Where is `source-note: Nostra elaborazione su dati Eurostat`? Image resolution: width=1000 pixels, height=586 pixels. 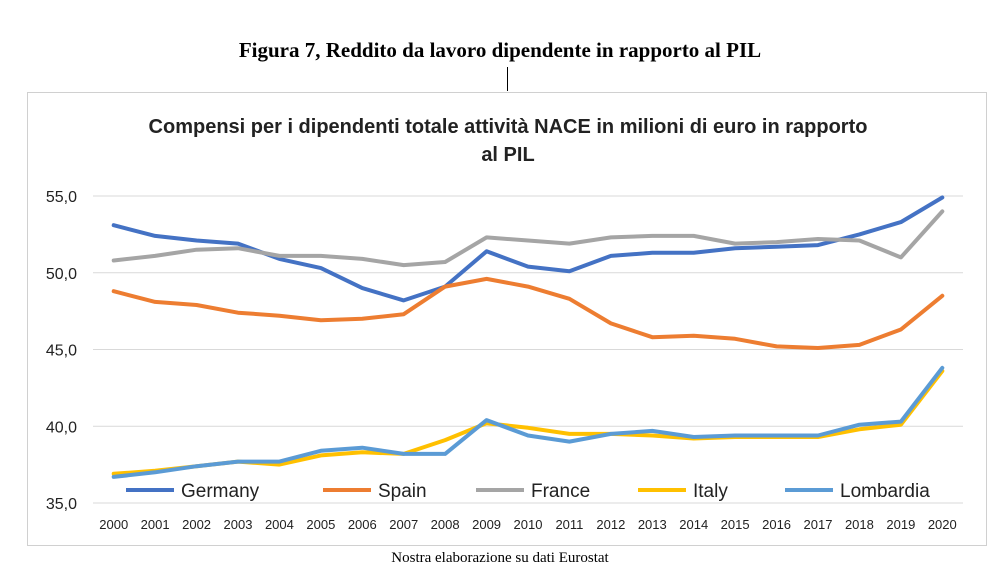 source-note: Nostra elaborazione su dati Eurostat is located at coordinates (500, 558).